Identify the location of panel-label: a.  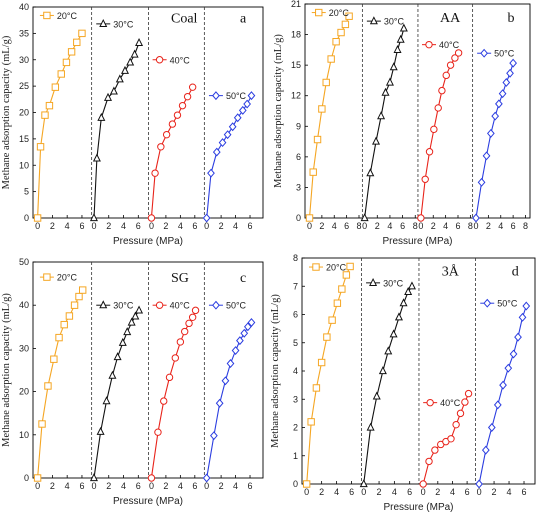
(243, 19).